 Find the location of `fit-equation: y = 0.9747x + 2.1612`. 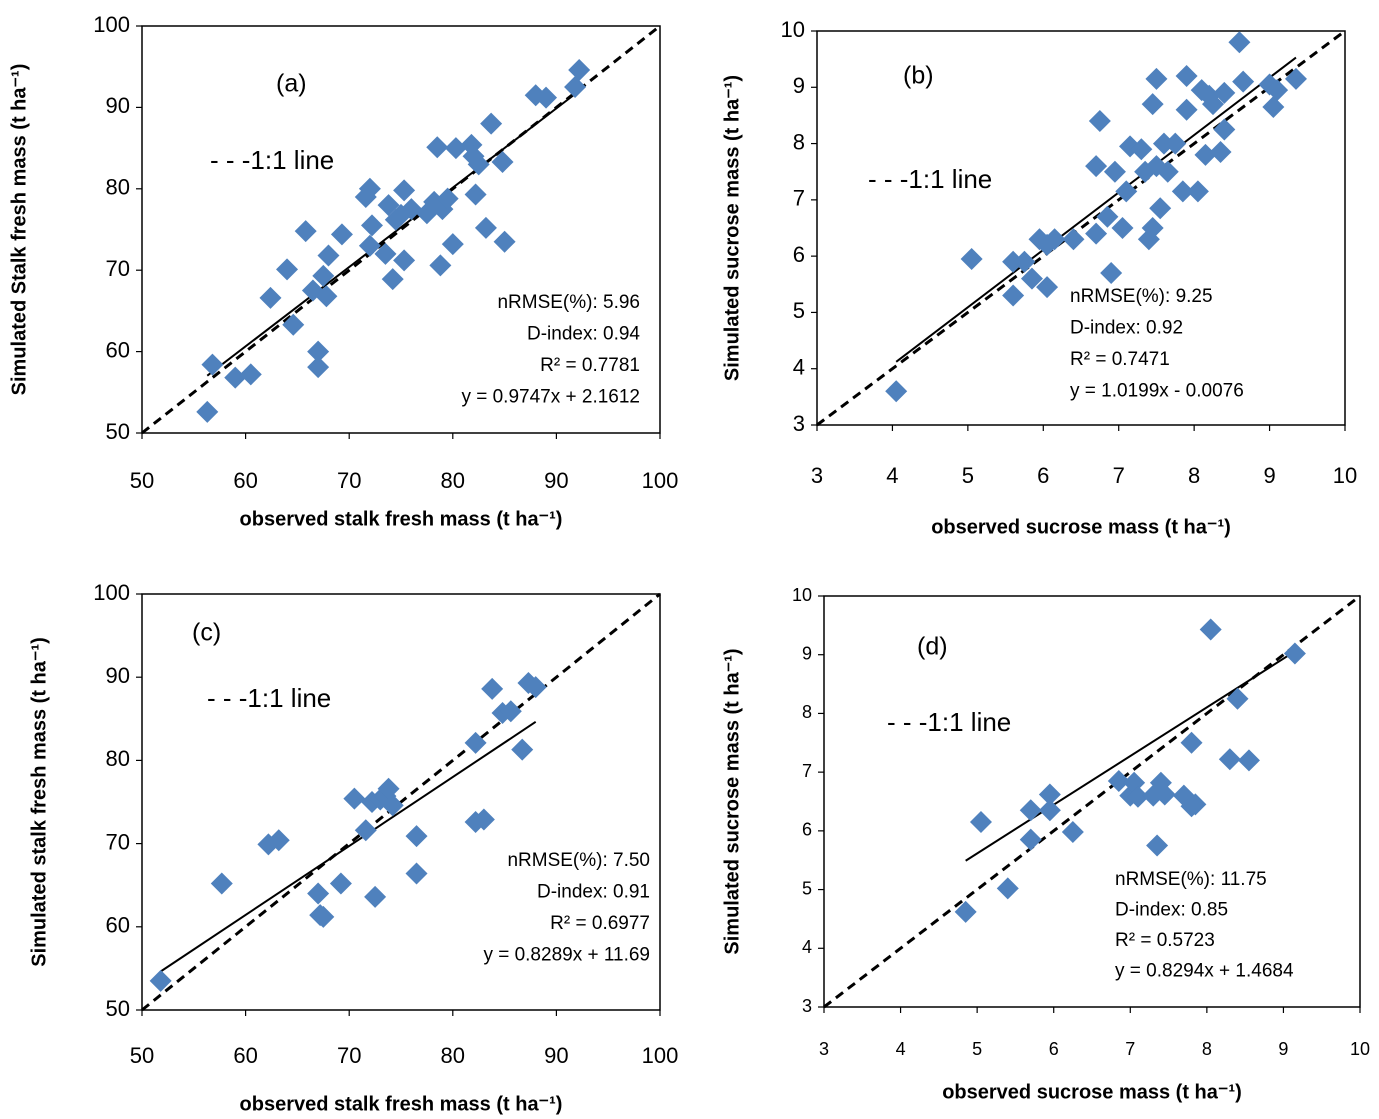

fit-equation: y = 0.9747x + 2.1612 is located at coordinates (550, 397).